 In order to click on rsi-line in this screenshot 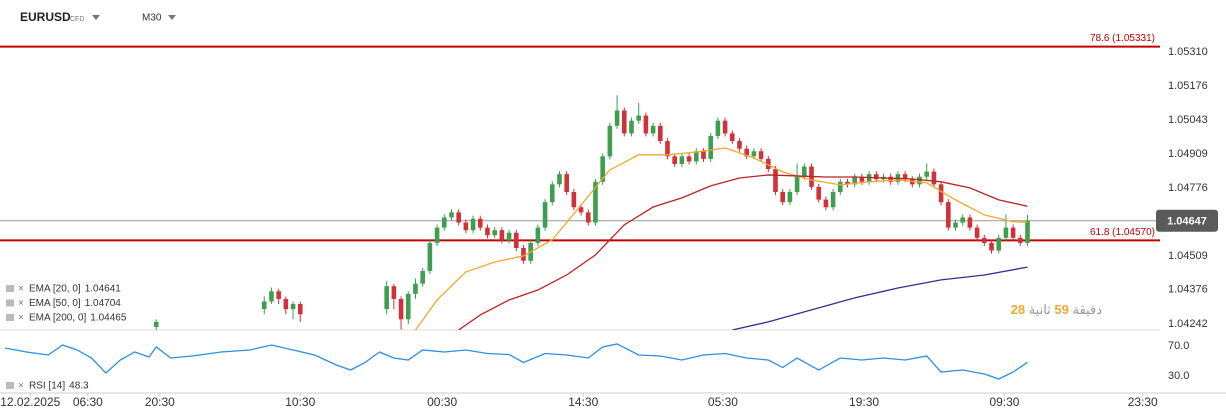, I will do `click(516, 361)`.